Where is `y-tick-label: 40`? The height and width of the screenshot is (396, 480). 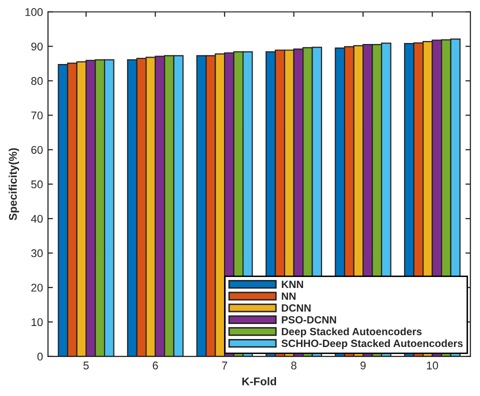 y-tick-label: 40 is located at coordinates (37, 218).